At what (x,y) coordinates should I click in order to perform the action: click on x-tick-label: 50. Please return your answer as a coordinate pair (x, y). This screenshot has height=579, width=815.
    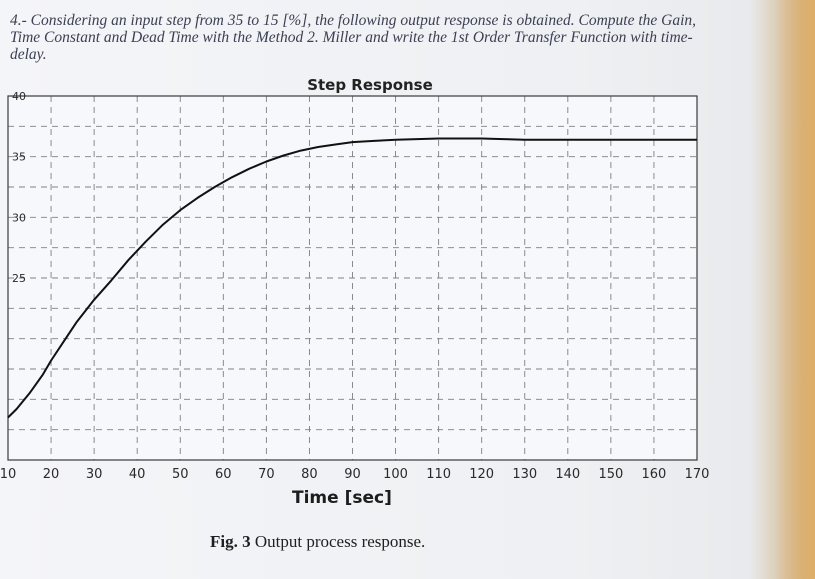
    Looking at the image, I should click on (180, 474).